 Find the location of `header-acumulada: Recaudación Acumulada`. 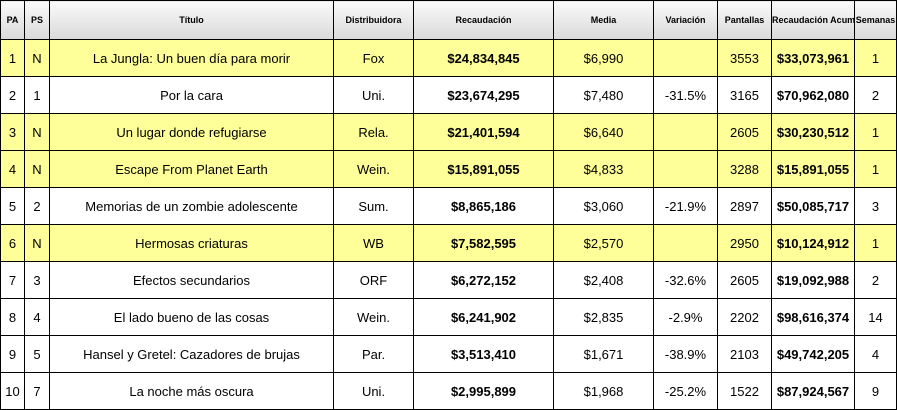

header-acumulada: Recaudación Acumulada is located at coordinates (813, 20).